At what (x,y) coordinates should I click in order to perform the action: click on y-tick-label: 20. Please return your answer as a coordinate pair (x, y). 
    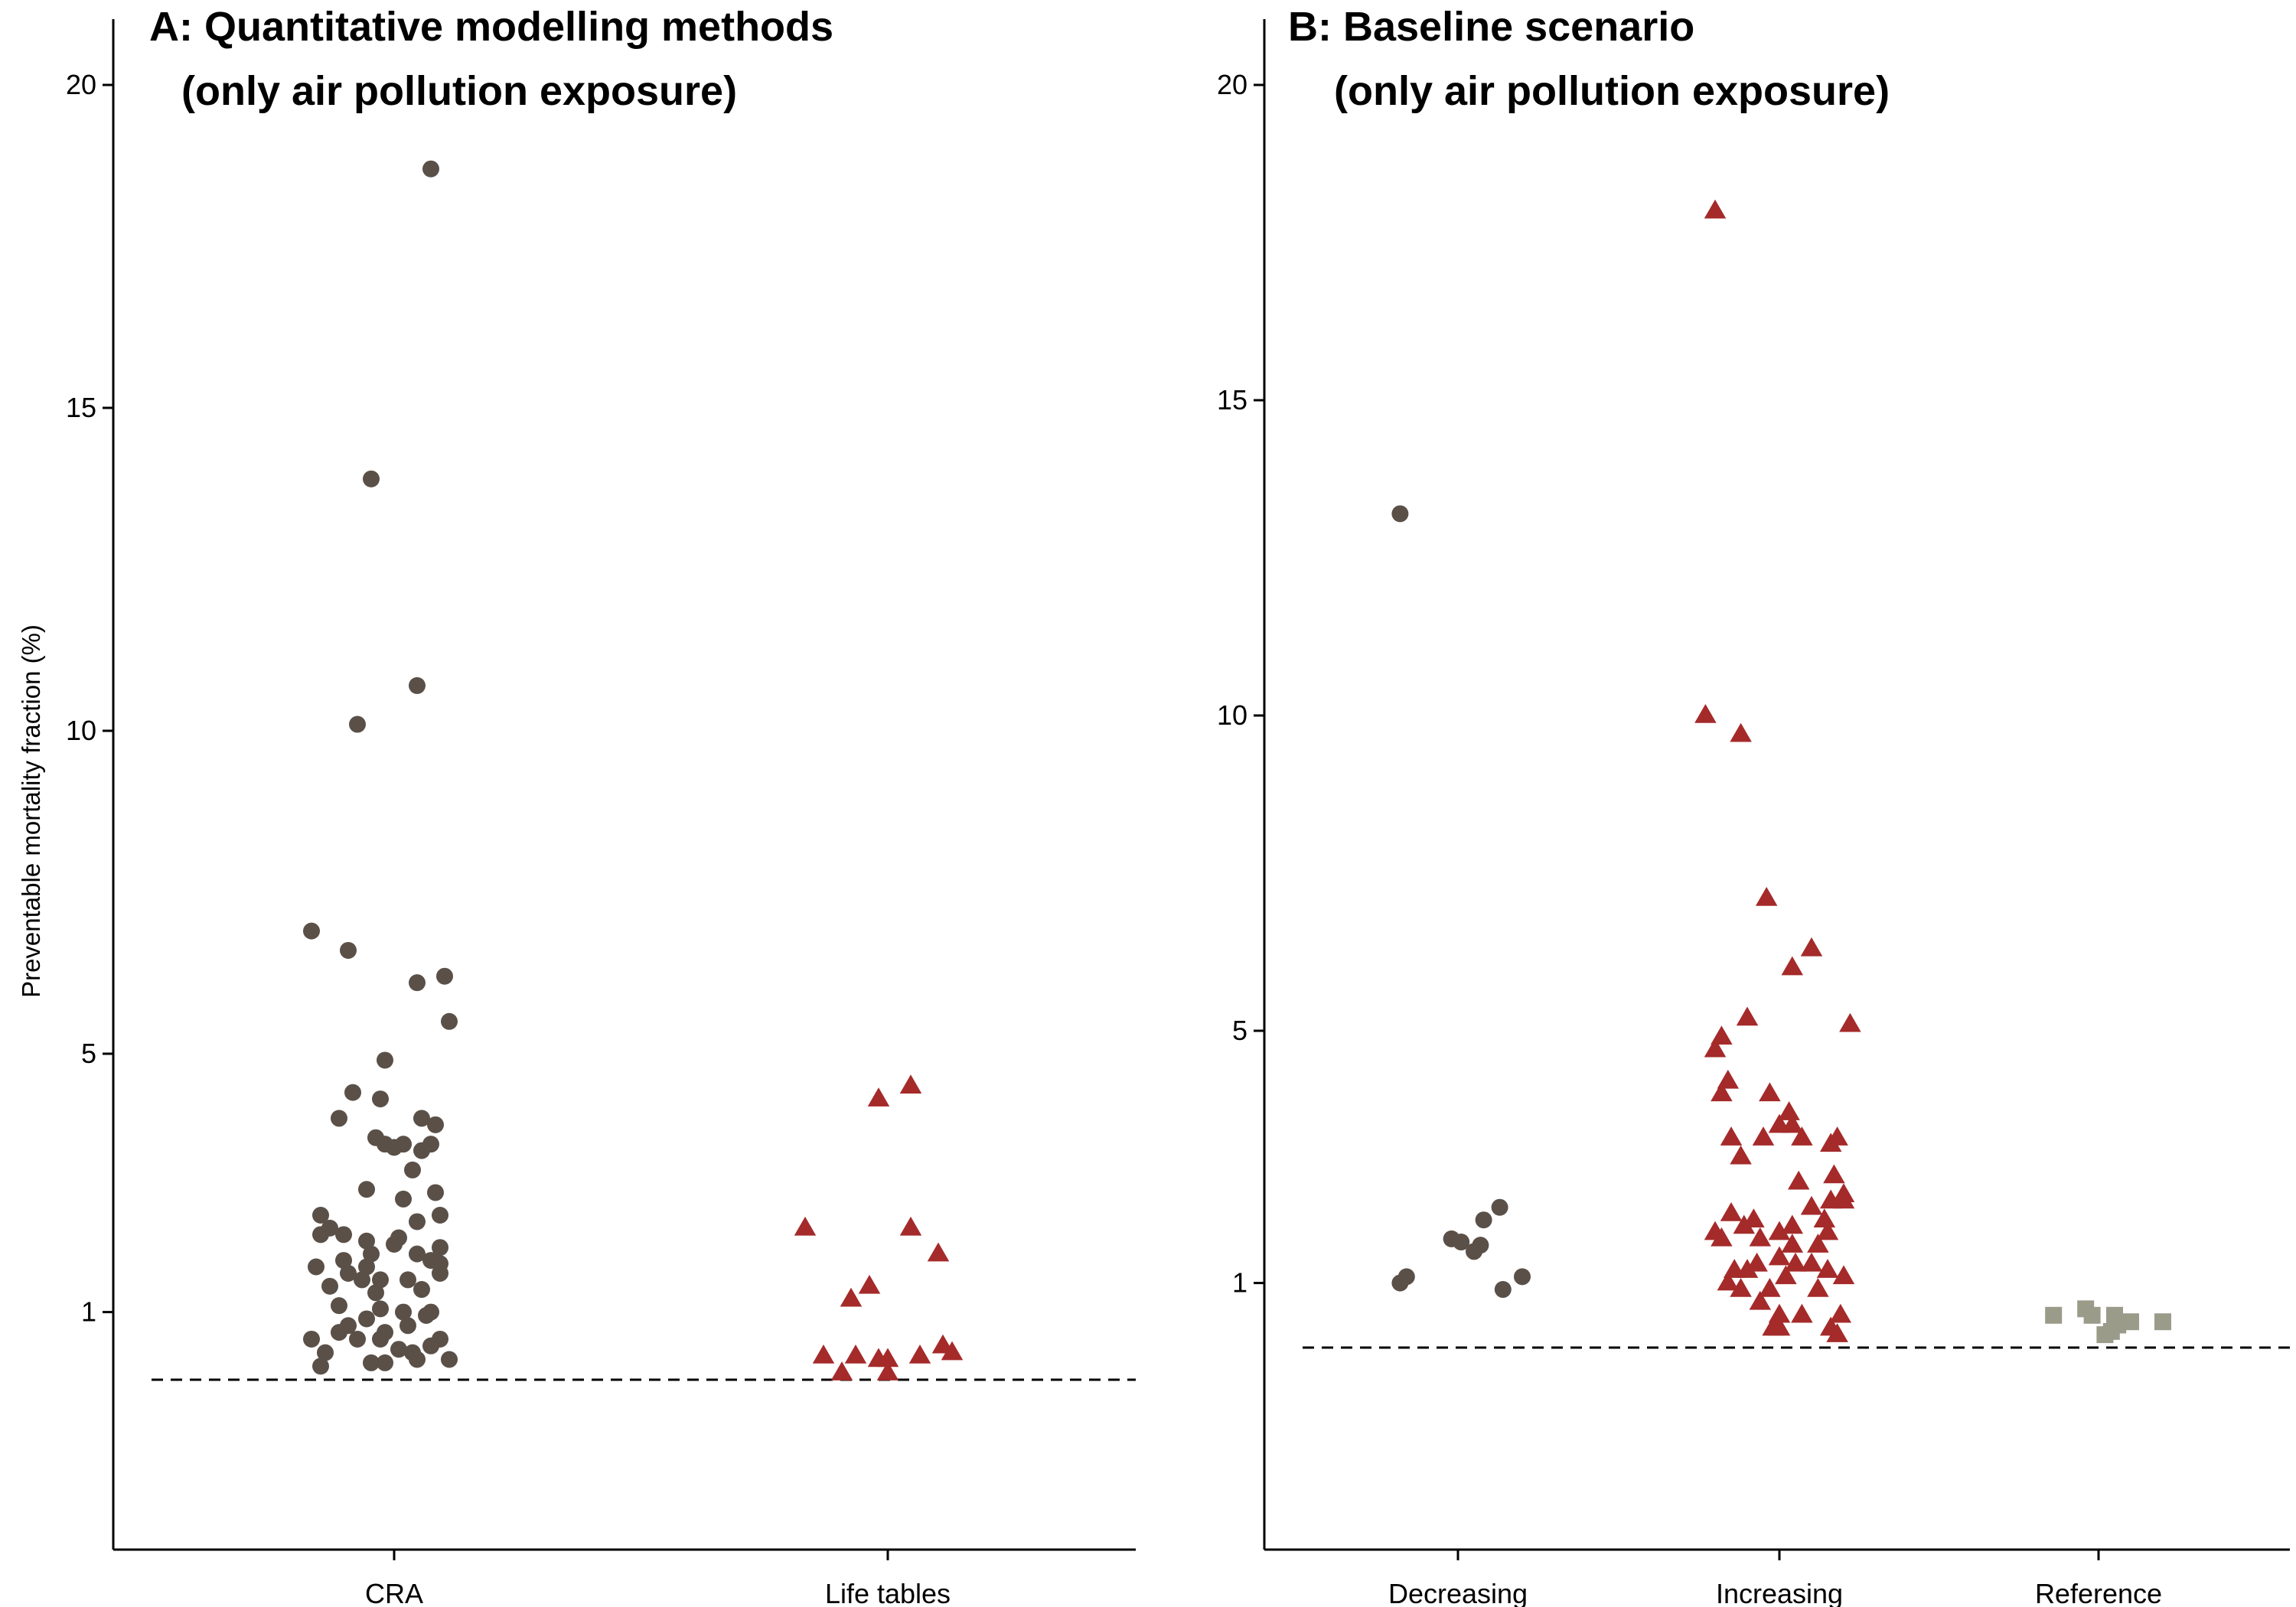
    Looking at the image, I should click on (81, 85).